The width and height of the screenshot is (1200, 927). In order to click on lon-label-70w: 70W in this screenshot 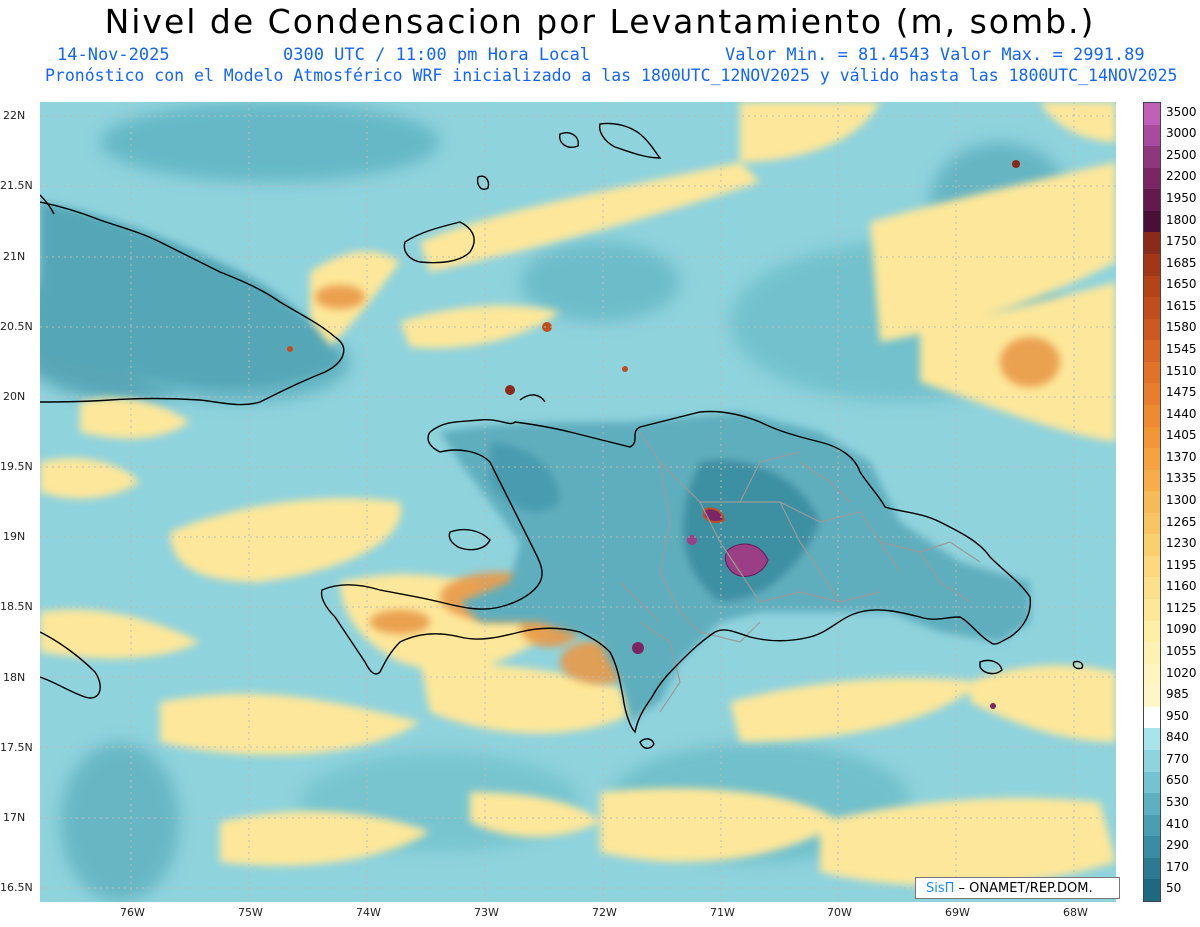, I will do `click(839, 912)`.